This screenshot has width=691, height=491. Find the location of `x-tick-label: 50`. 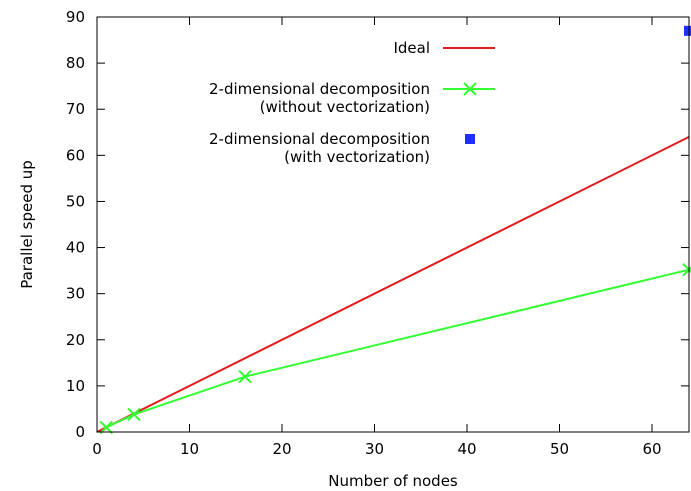

x-tick-label: 50 is located at coordinates (559, 449).